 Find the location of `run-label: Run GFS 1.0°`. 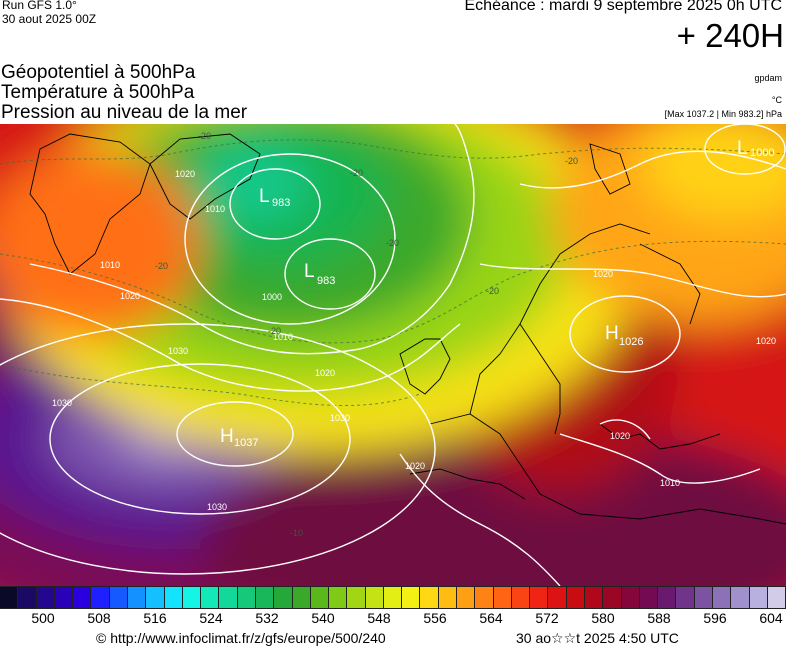

run-label: Run GFS 1.0° is located at coordinates (39, 6).